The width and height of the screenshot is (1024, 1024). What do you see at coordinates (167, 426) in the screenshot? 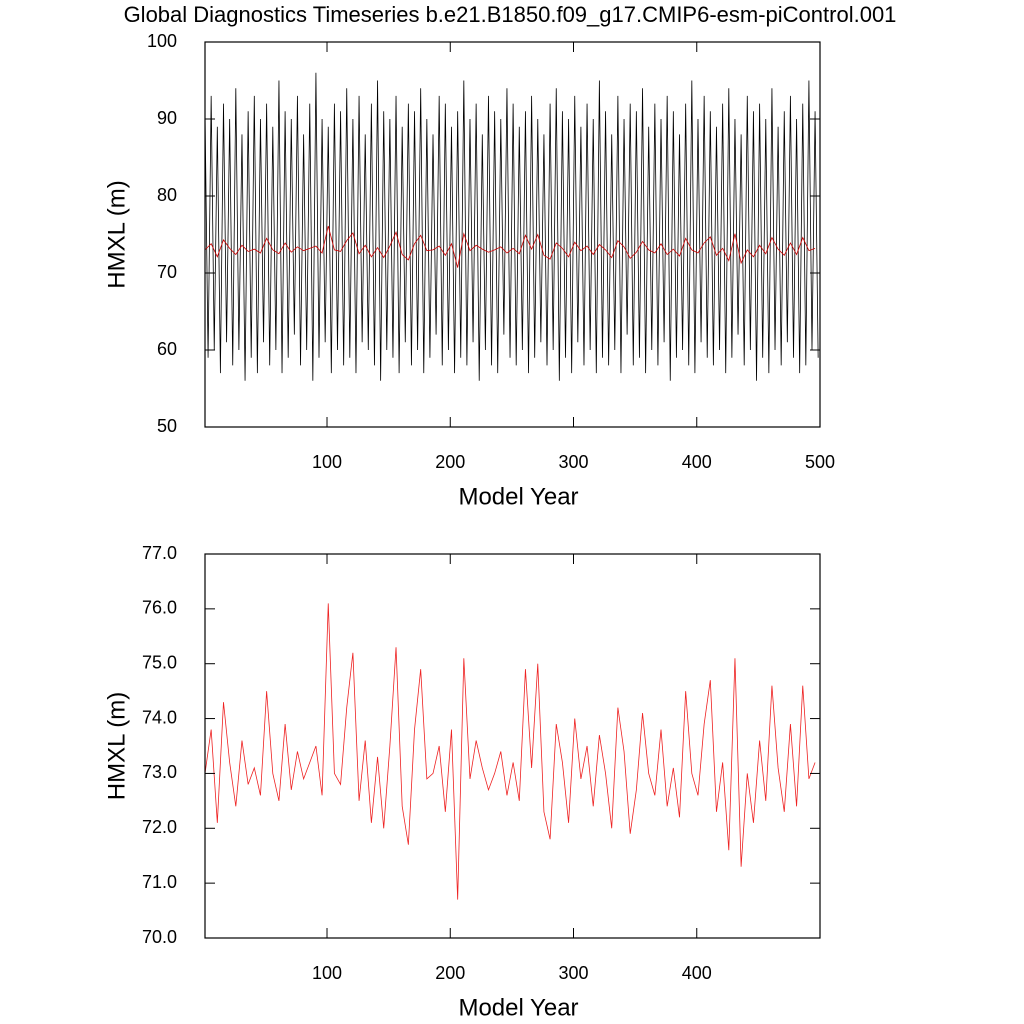
I see `y-tick-label: 50` at bounding box center [167, 426].